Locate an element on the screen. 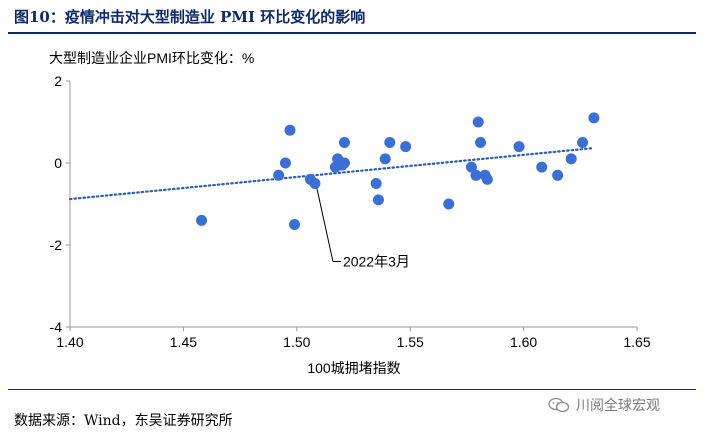 The image size is (704, 437). footer-rule is located at coordinates (352, 389).